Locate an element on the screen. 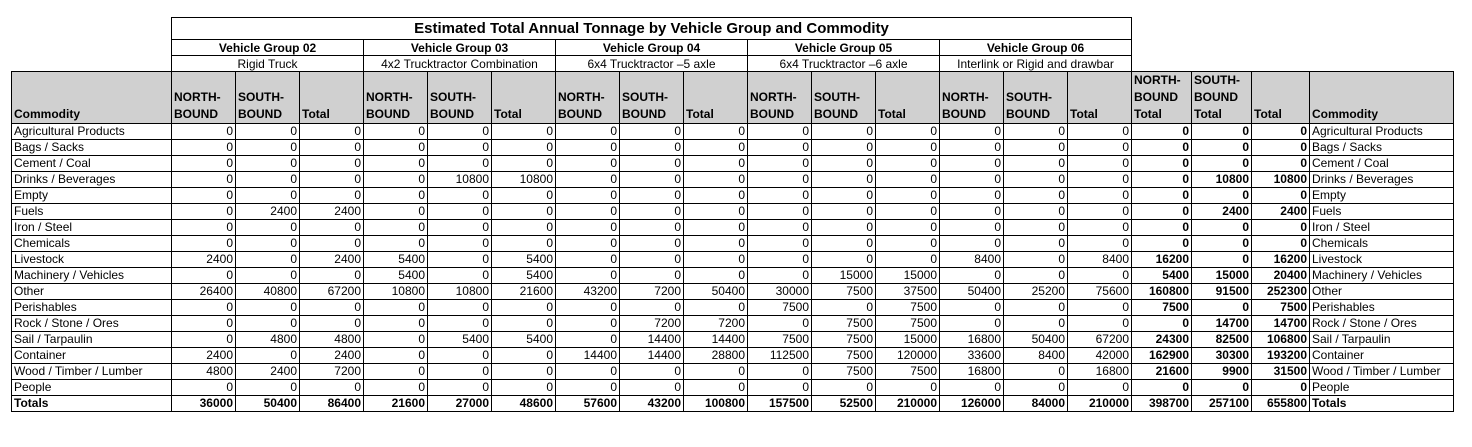 The height and width of the screenshot is (447, 1472). value-cell: 36000 is located at coordinates (203, 403).